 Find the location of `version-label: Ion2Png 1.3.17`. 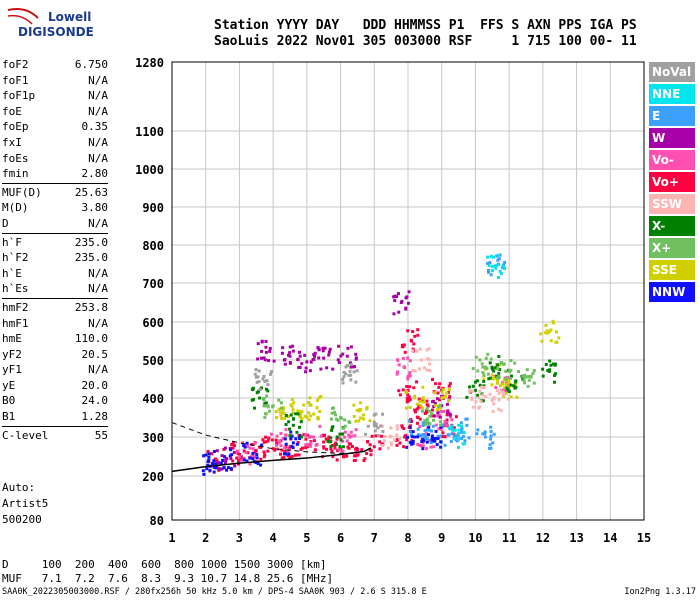

version-label: Ion2Png 1.3.17 is located at coordinates (660, 592).